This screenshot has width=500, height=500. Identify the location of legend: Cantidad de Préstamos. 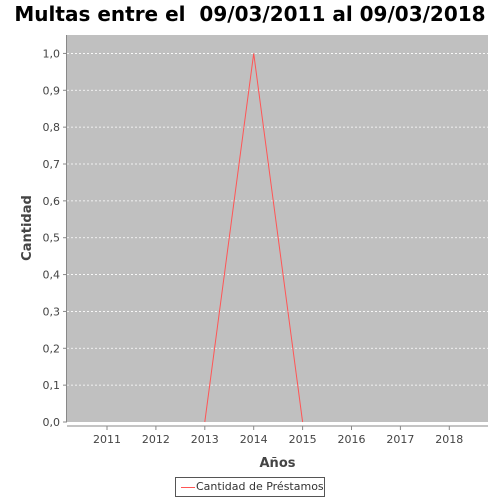
(250, 487).